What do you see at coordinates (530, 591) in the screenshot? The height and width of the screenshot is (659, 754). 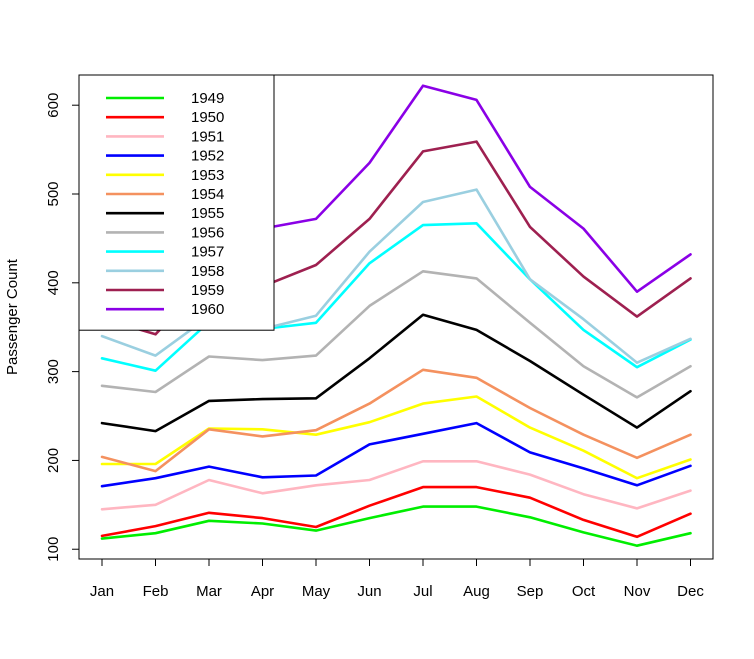 I see `x-tick-label: Sep` at bounding box center [530, 591].